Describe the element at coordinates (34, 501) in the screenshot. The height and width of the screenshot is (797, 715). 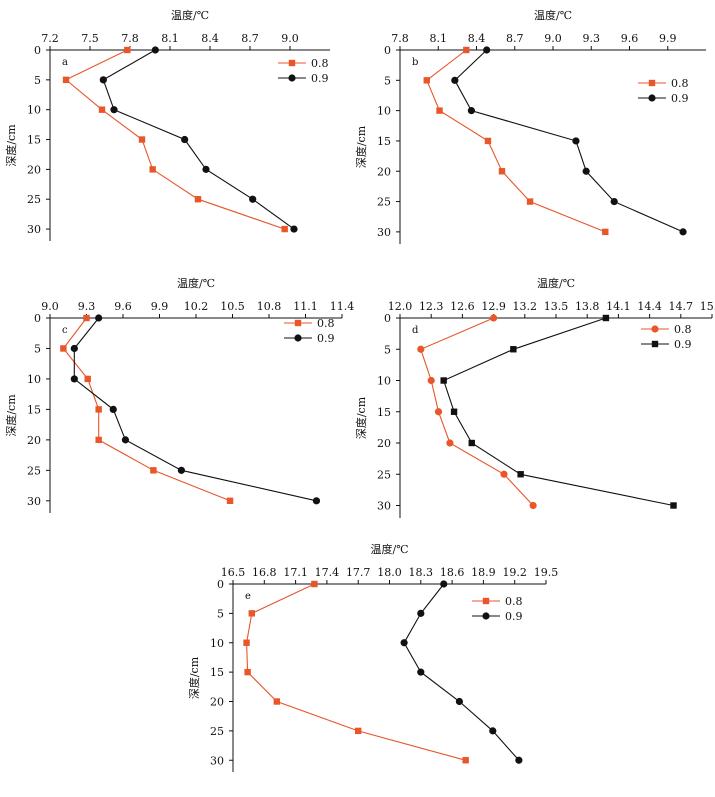
I see `y-tick-label: 30` at that location.